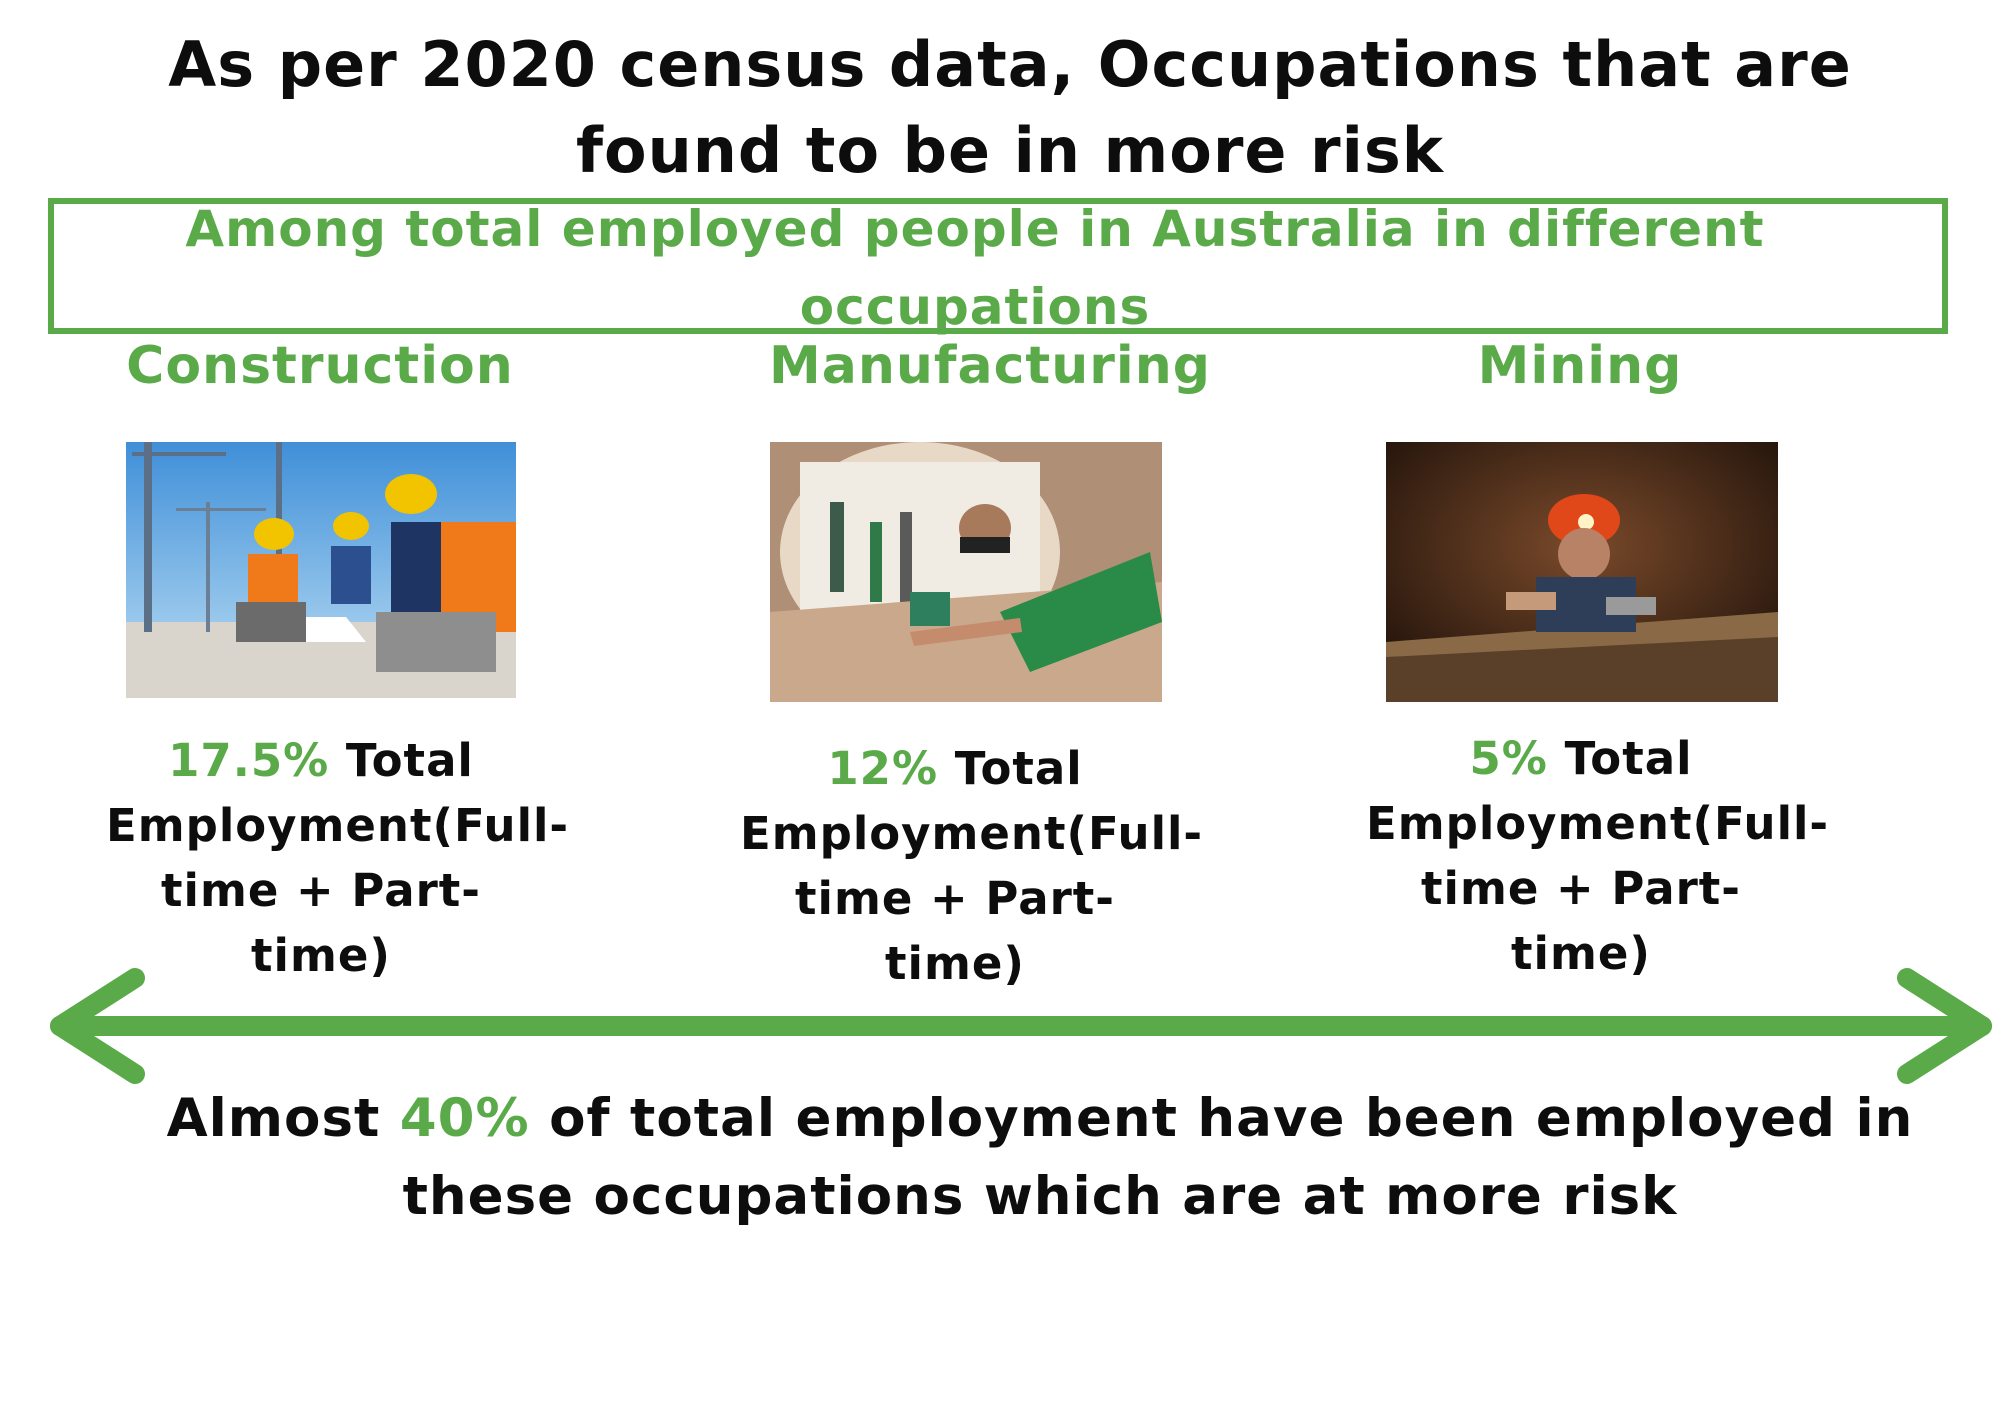  What do you see at coordinates (273, 1118) in the screenshot?
I see `conclusion-prefix: Almost` at bounding box center [273, 1118].